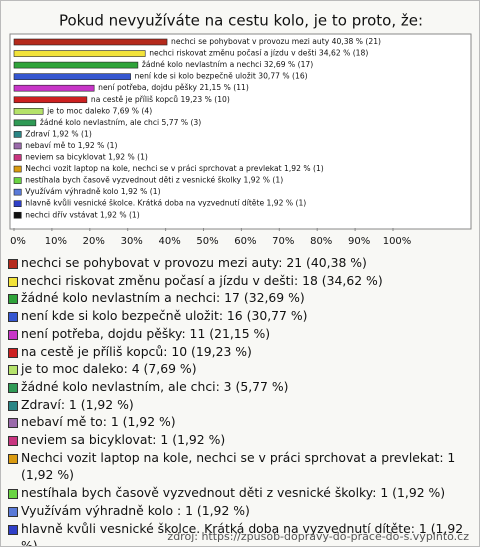 This screenshot has height=547, width=480. I want to click on legend-label: Využívám výhradně kolo : 1 (1,92 %), so click(135, 510).